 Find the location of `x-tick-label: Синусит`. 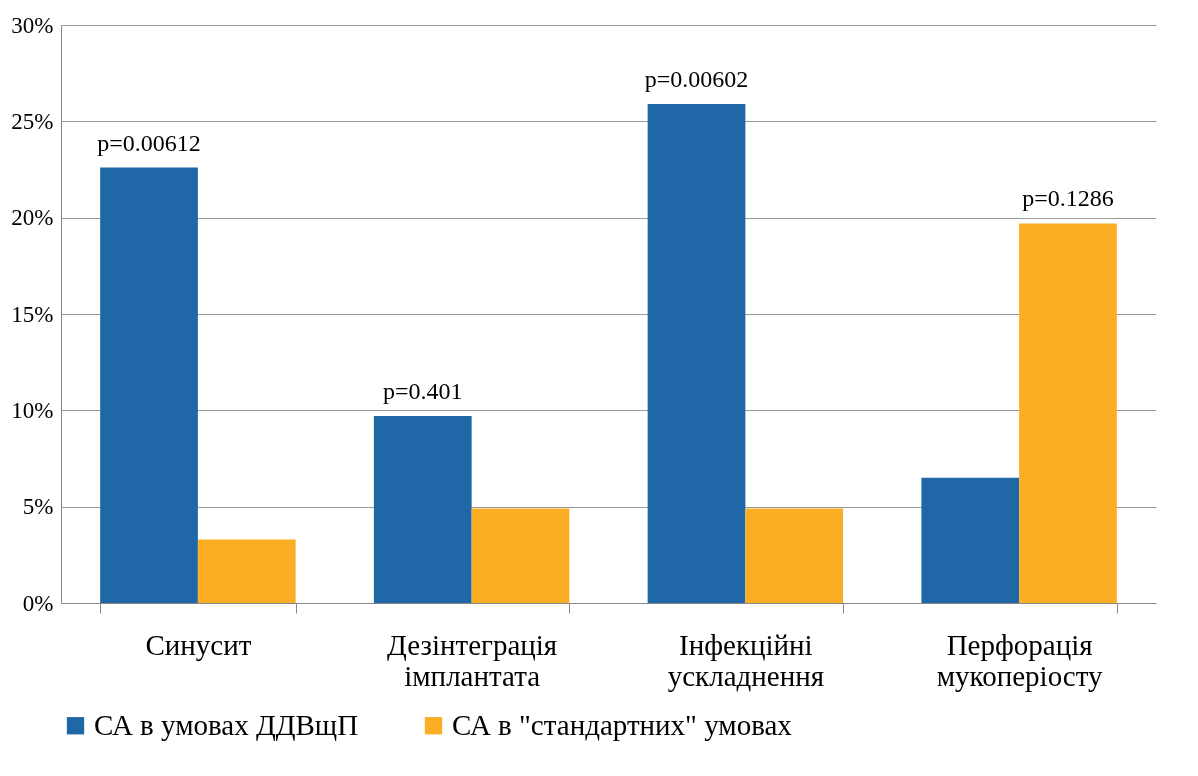

x-tick-label: Синусит is located at coordinates (198, 644).